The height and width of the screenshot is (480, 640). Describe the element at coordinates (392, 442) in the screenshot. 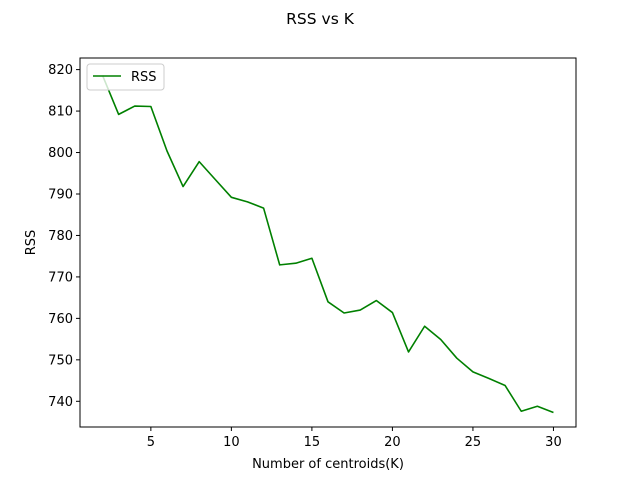

I see `x-tick-label: 20` at that location.